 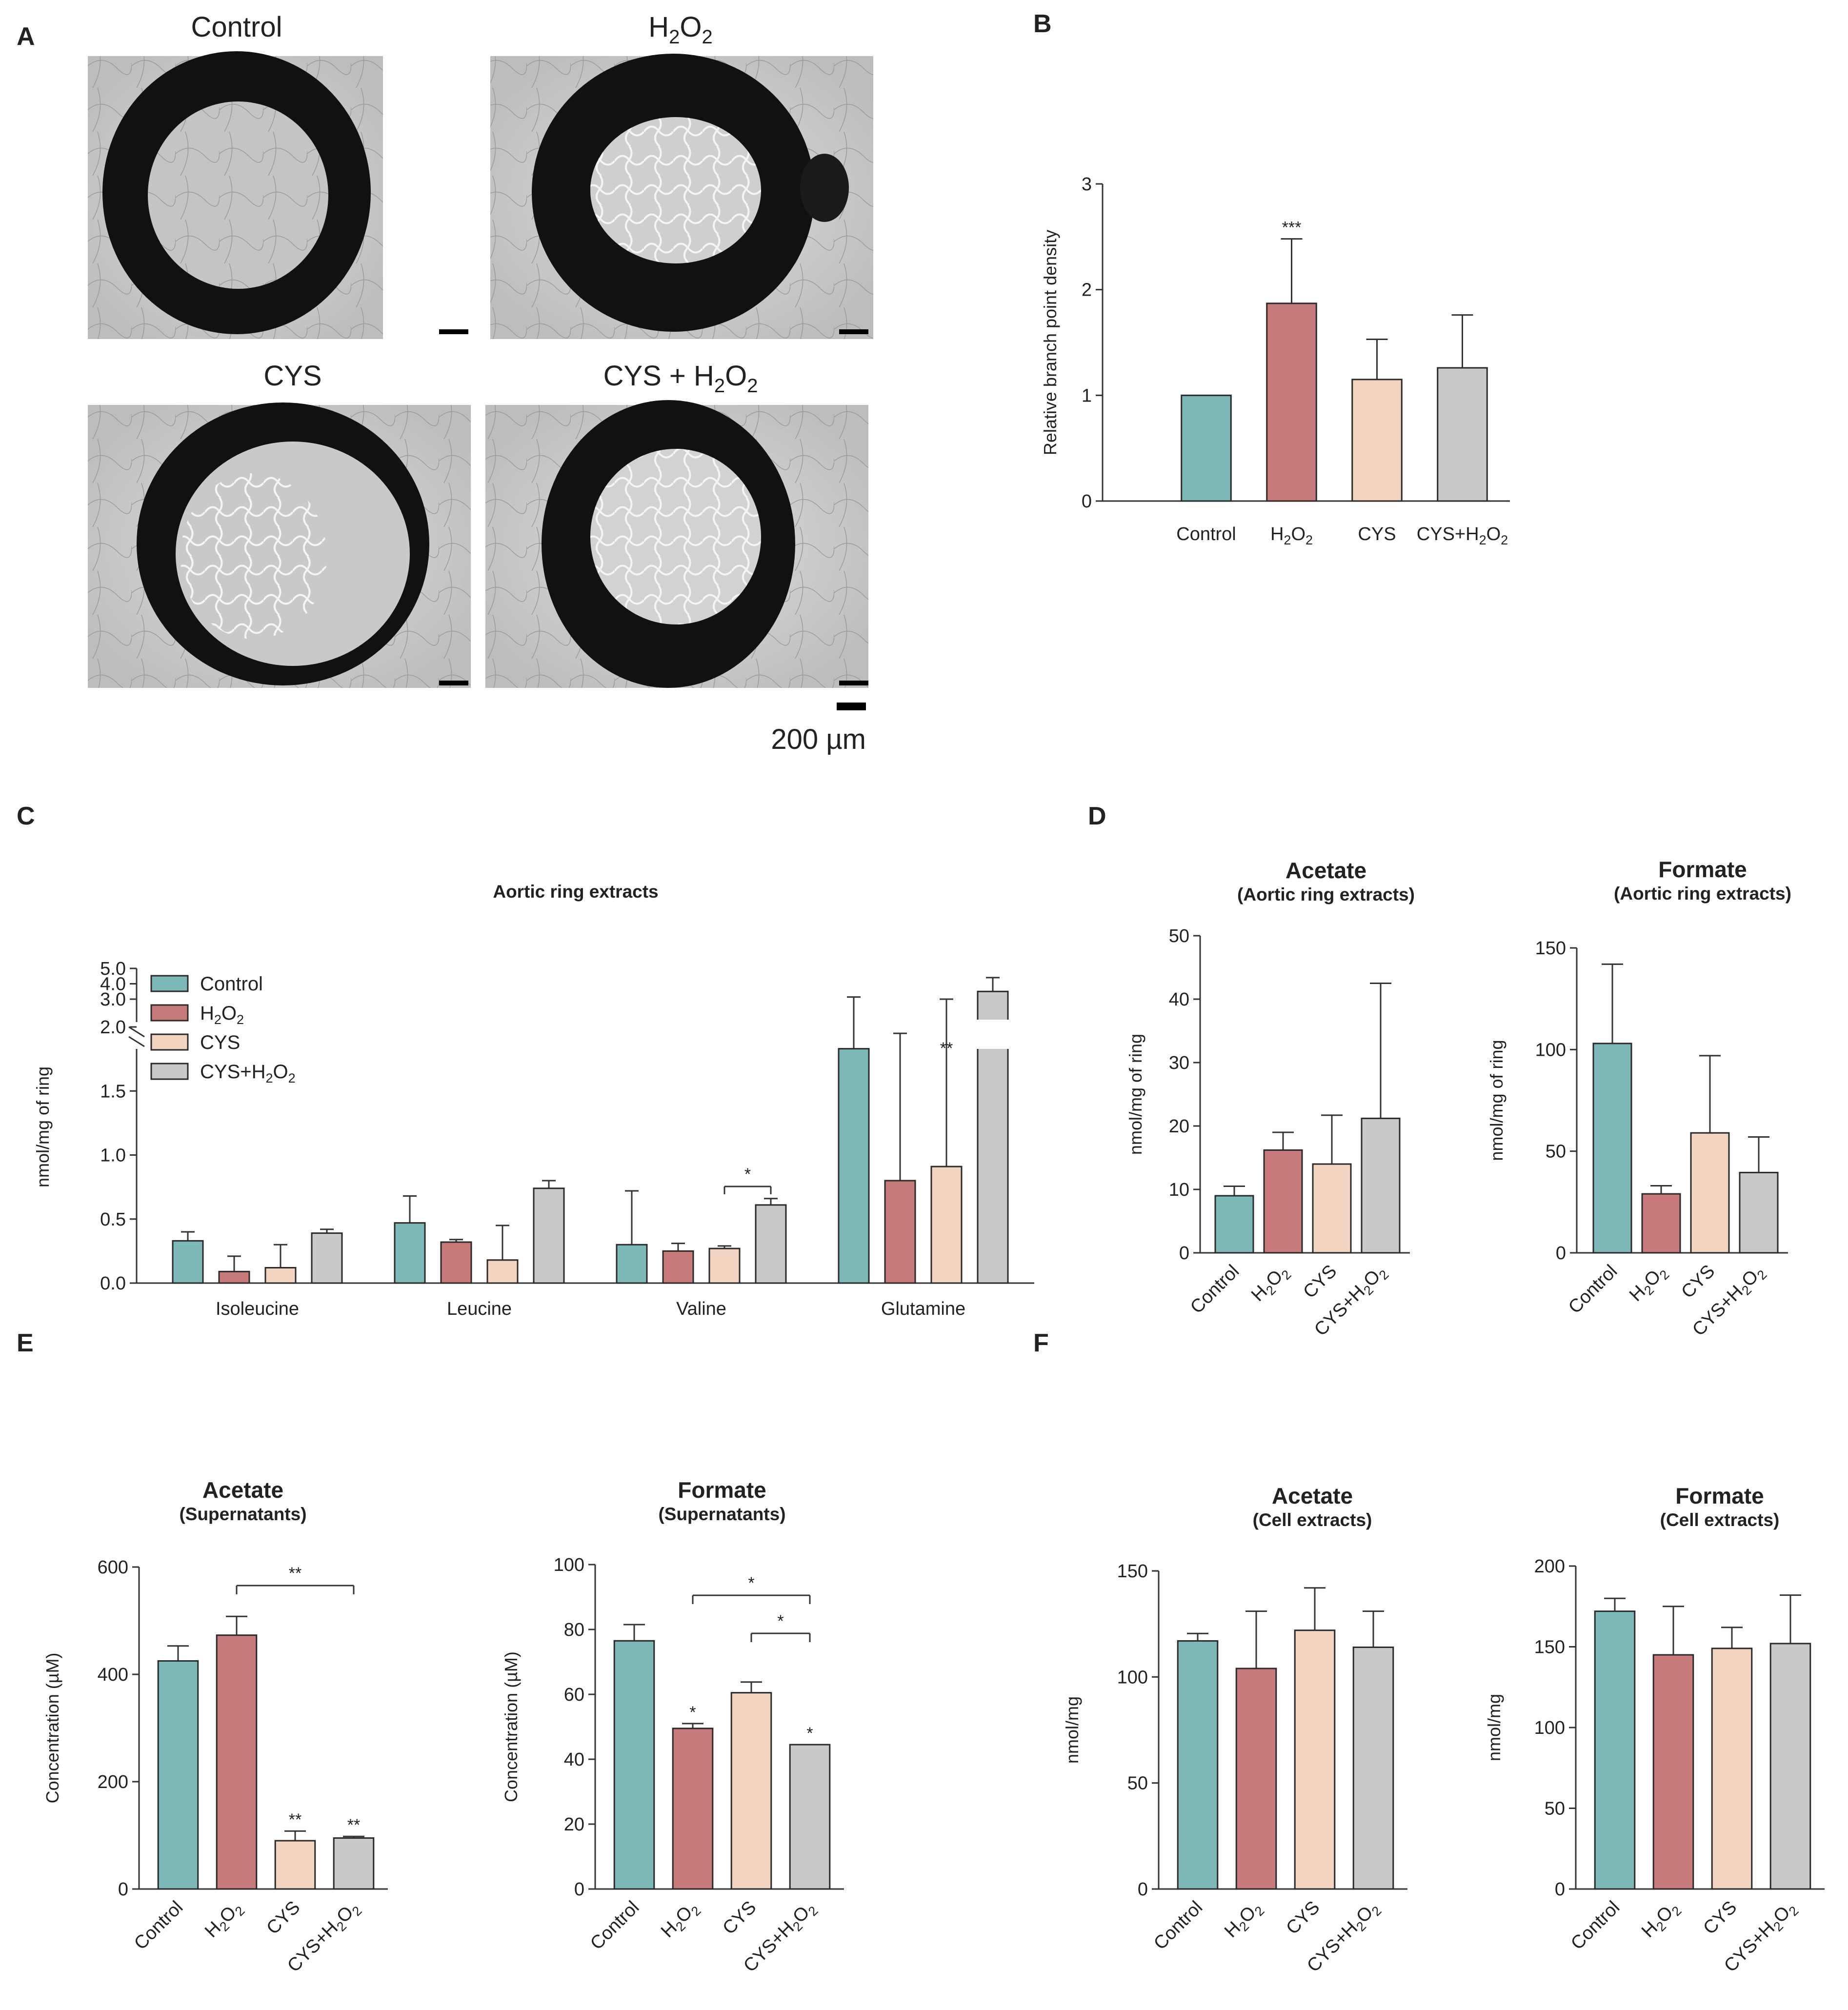 I want to click on image-label-cys: CYS, so click(x=292, y=376).